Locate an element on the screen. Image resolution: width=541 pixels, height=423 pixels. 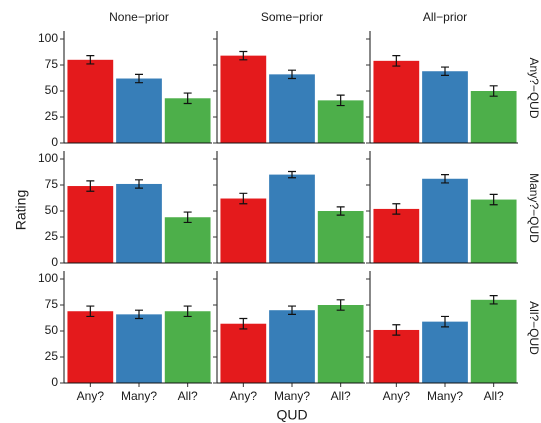
column-title: All−prior is located at coordinates (445, 17).